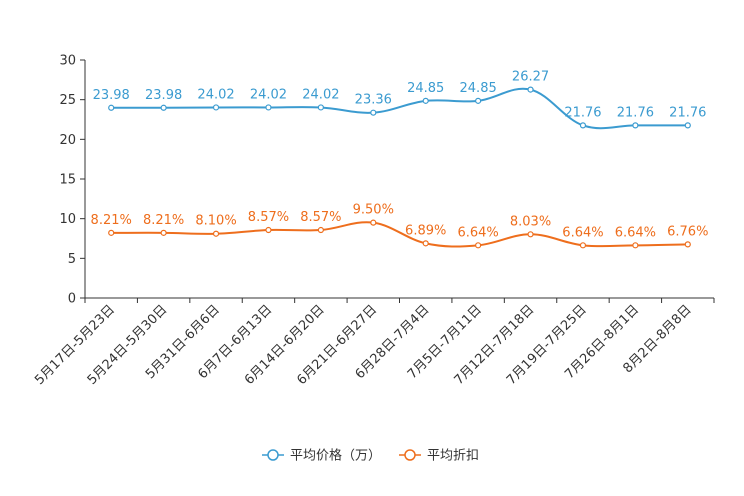 The height and width of the screenshot is (496, 744). Describe the element at coordinates (72, 299) in the screenshot. I see `y-tick-label: 0` at that location.